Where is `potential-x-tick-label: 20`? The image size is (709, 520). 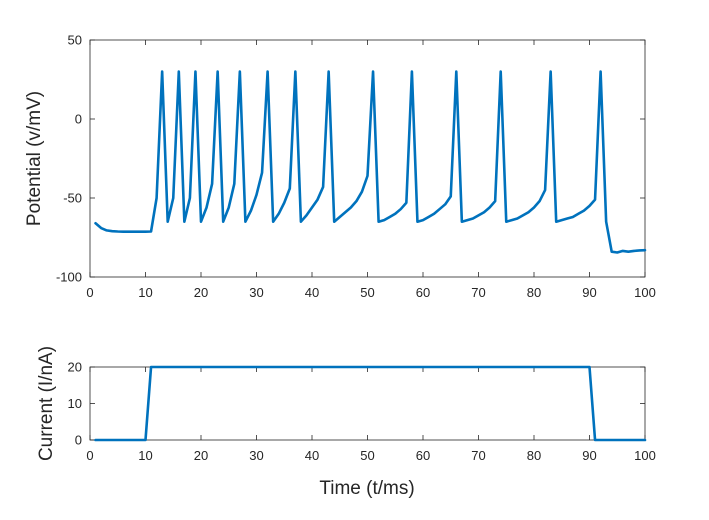 potential-x-tick-label: 20 is located at coordinates (201, 292).